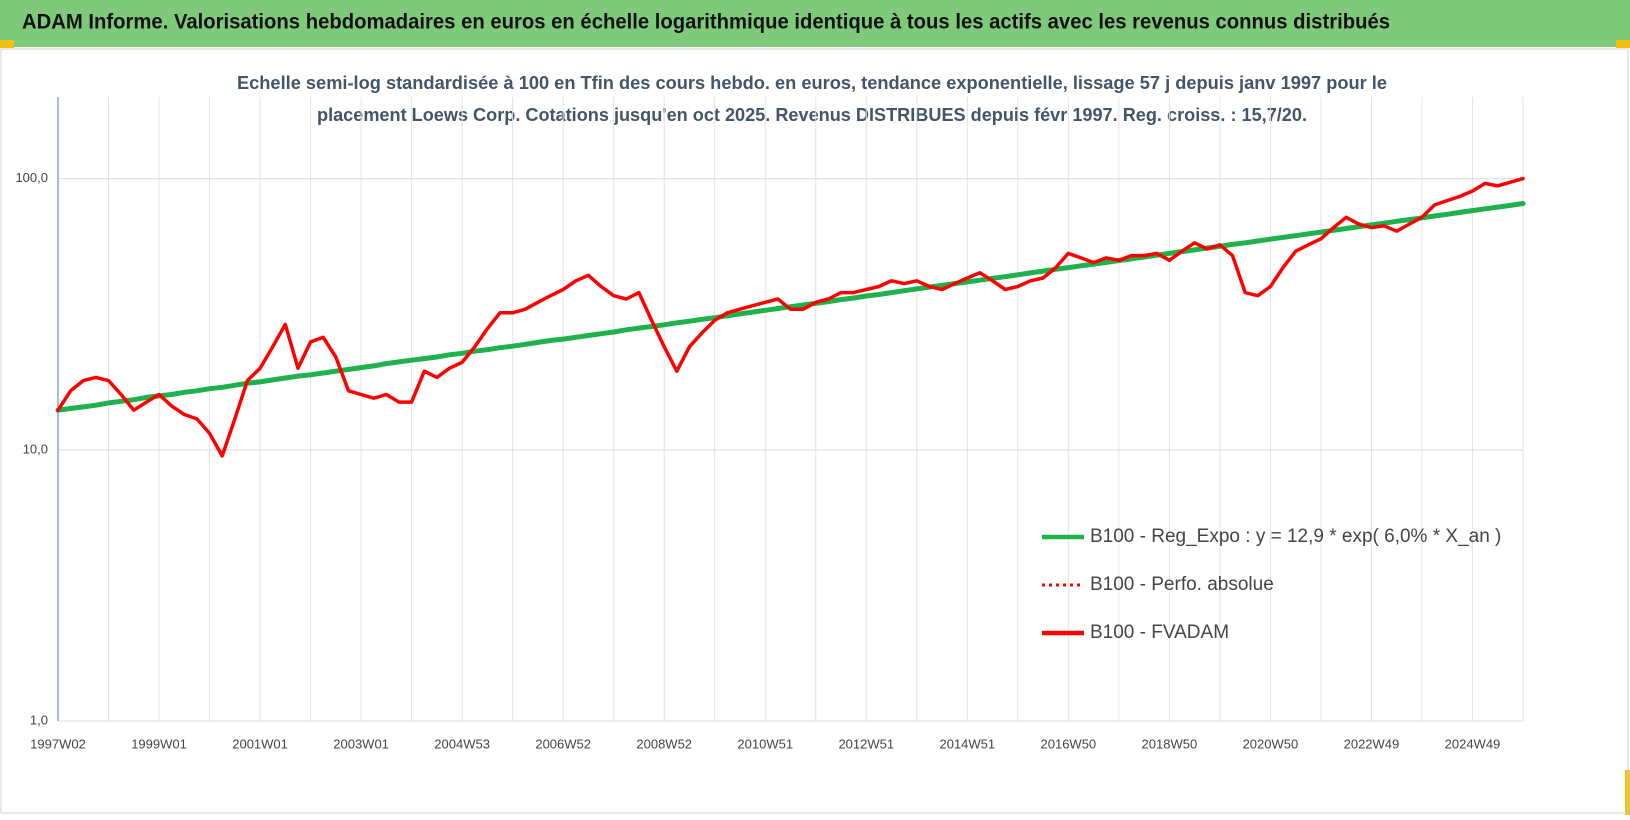 The image size is (1630, 820). Describe the element at coordinates (1271, 743) in the screenshot. I see `x-tick-label: 2020W50` at that location.